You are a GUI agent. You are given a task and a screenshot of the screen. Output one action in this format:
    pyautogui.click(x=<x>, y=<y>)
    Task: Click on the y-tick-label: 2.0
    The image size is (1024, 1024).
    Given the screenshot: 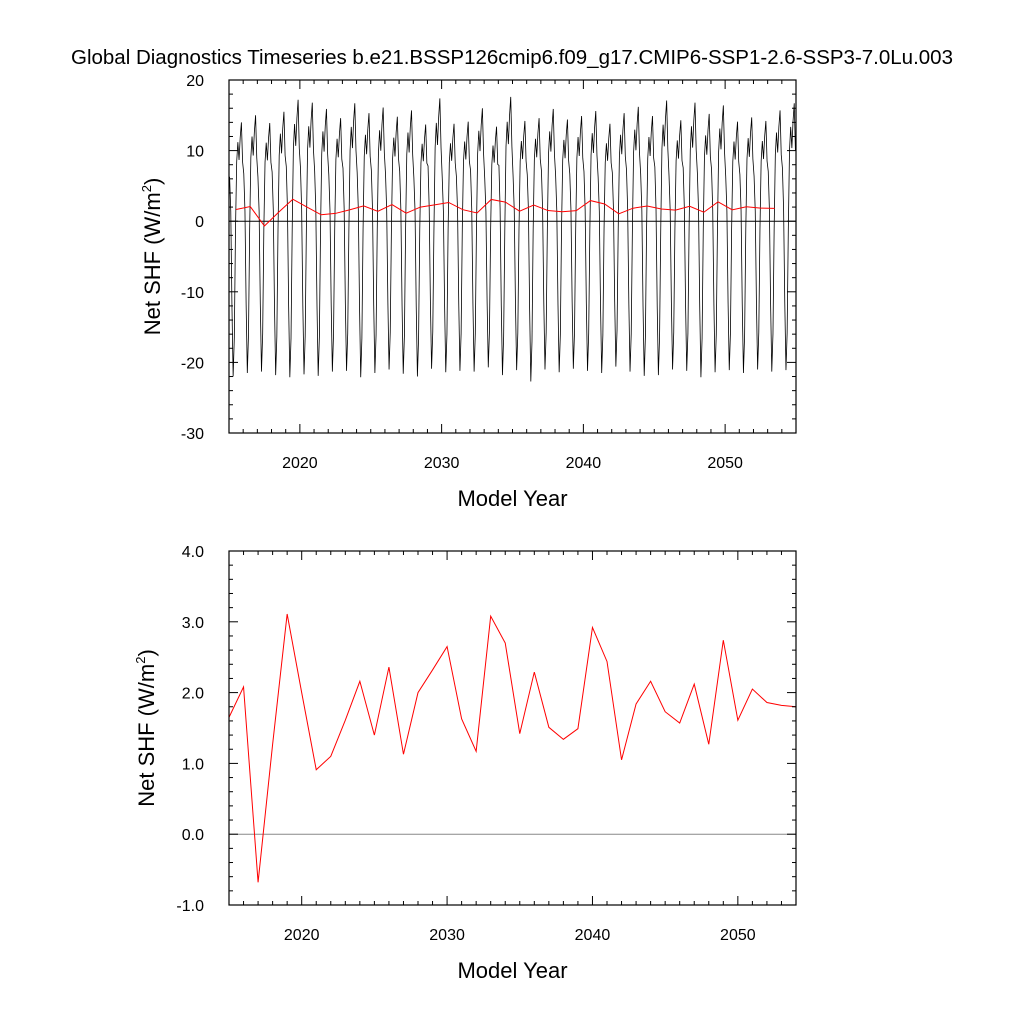 What is the action you would take?
    pyautogui.click(x=193, y=694)
    